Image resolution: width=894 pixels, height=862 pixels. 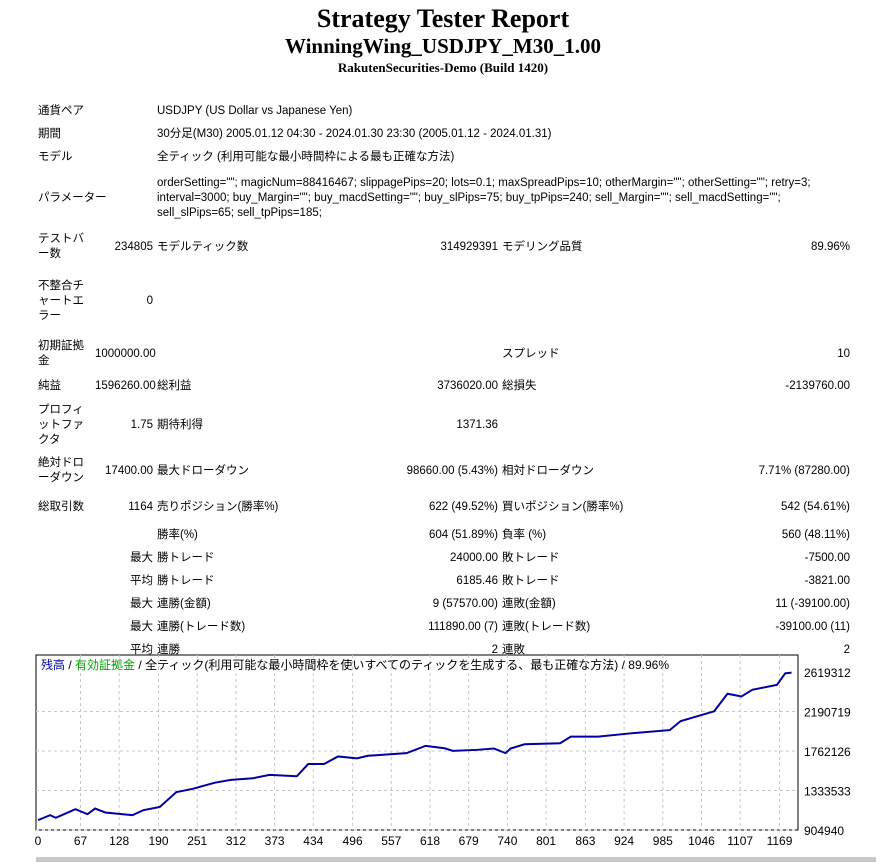 I want to click on pf-value: 1.75, so click(x=141, y=424).